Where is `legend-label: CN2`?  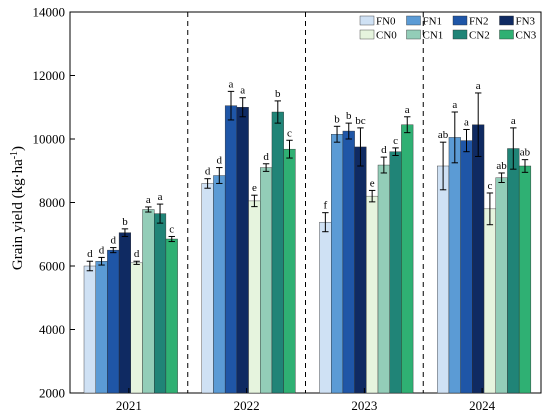
legend-label: CN2 is located at coordinates (479, 36).